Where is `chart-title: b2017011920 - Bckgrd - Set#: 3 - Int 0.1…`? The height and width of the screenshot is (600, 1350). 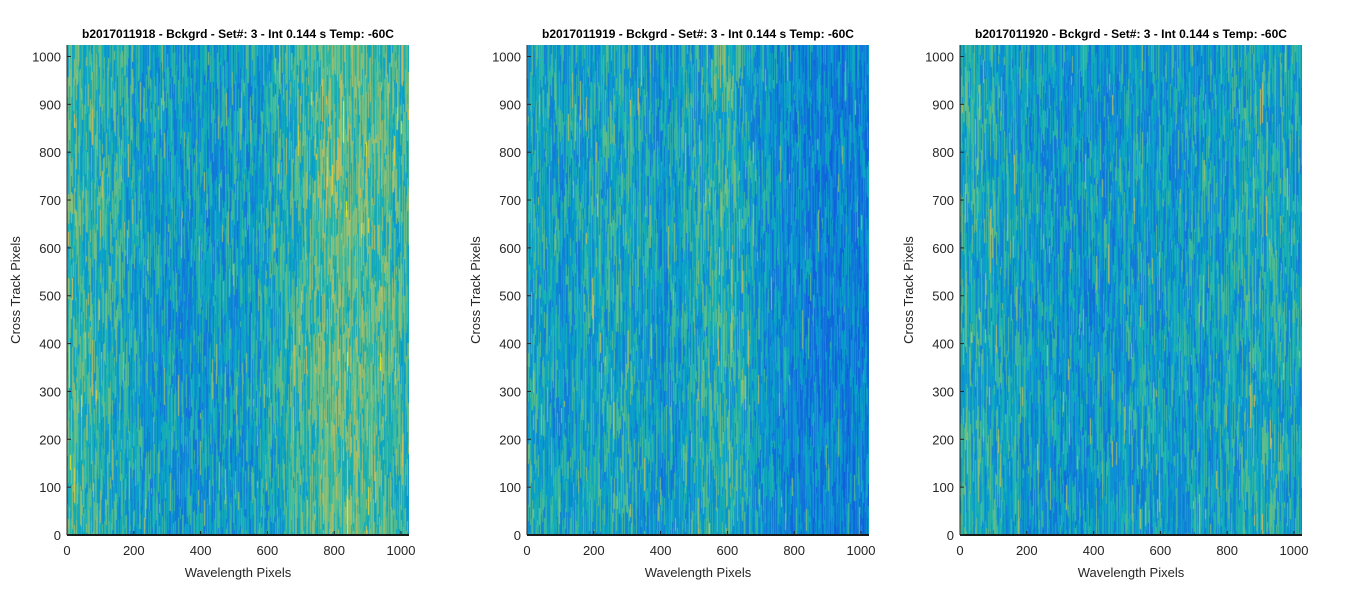
chart-title: b2017011920 - Bckgrd - Set#: 3 - Int 0.1… is located at coordinates (1131, 34).